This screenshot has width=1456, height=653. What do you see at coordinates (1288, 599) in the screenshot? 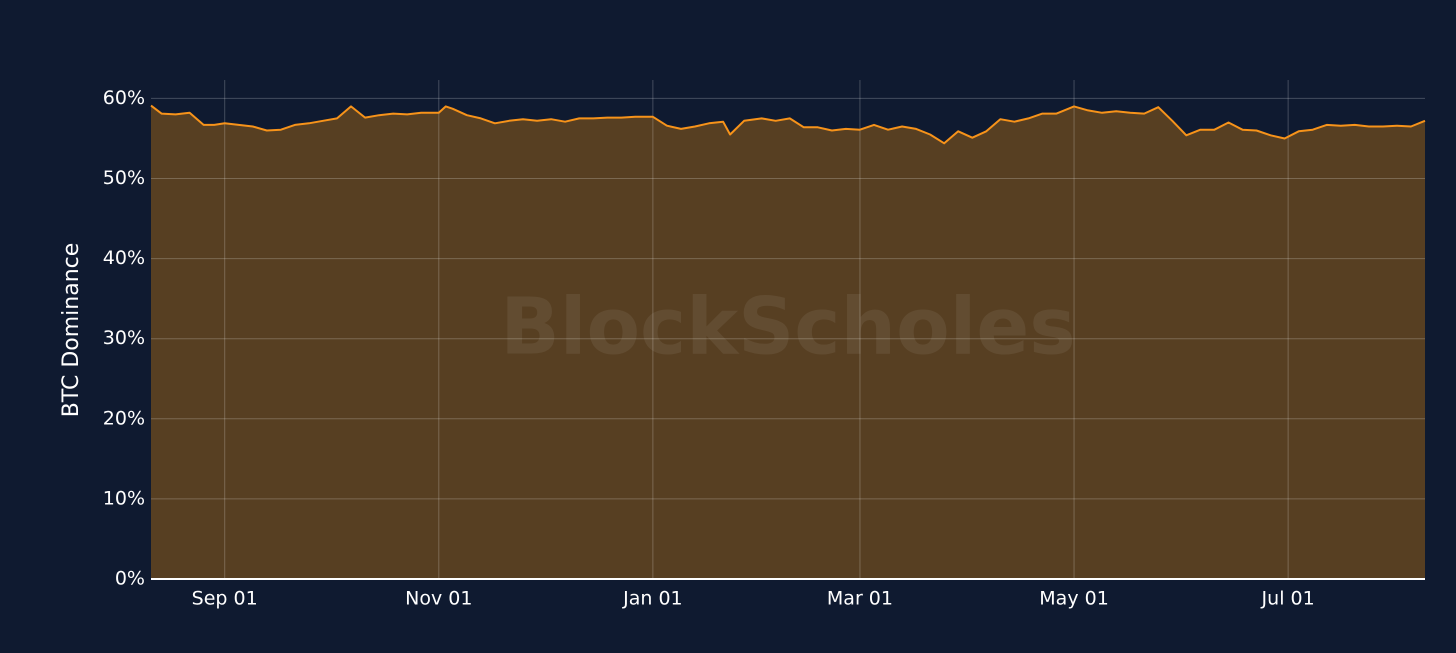
I see `x-tick-label: Jul 01` at bounding box center [1288, 599].